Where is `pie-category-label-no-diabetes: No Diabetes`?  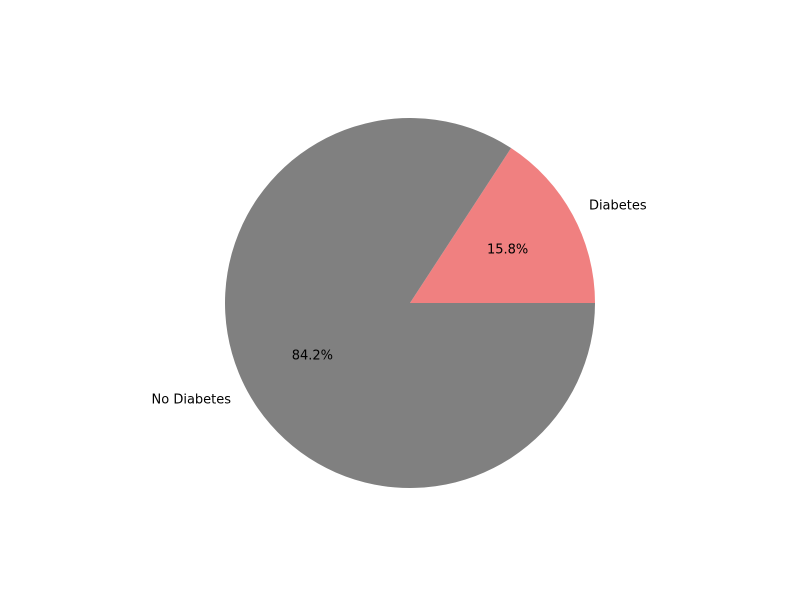 pie-category-label-no-diabetes: No Diabetes is located at coordinates (192, 399).